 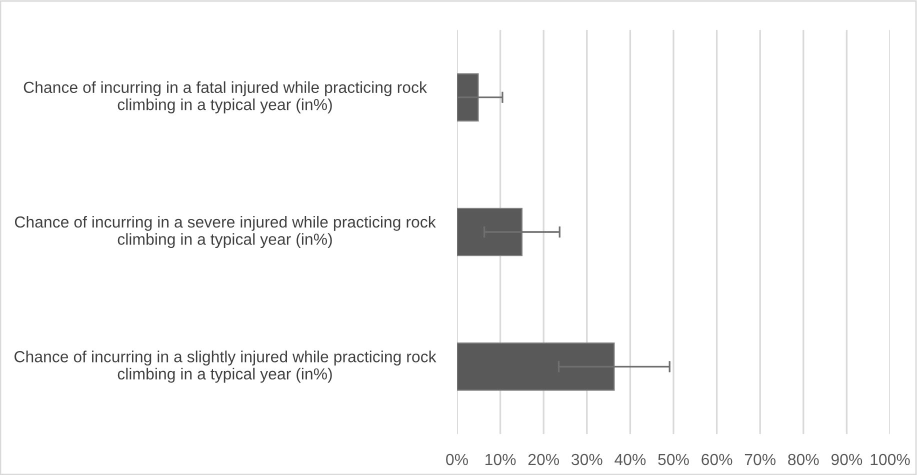 I want to click on y-tick-label: Chance of incurring in a slightly injured while practicing rock climbing in a typical year (in%), so click(x=225, y=366).